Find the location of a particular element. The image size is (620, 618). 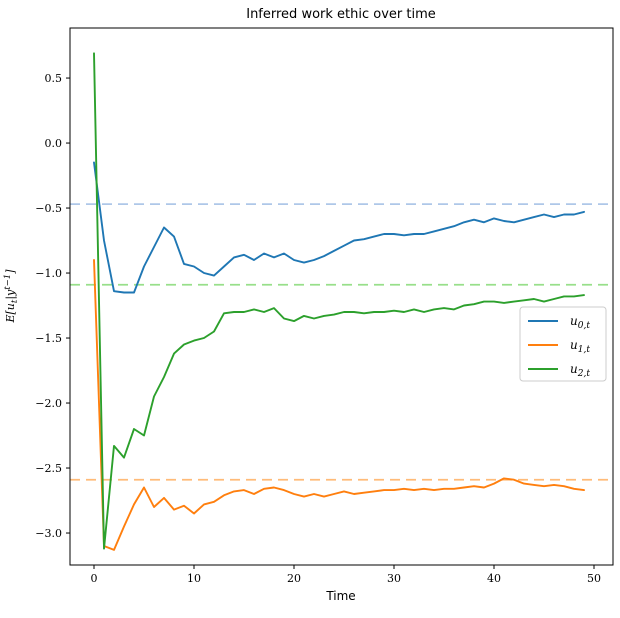

x-tick-label: 40 is located at coordinates (494, 578).